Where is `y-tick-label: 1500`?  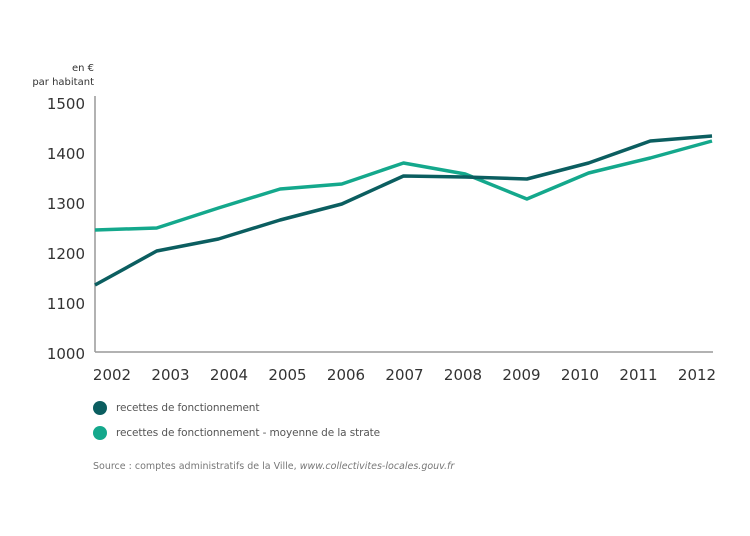
y-tick-label: 1500 is located at coordinates (66, 104).